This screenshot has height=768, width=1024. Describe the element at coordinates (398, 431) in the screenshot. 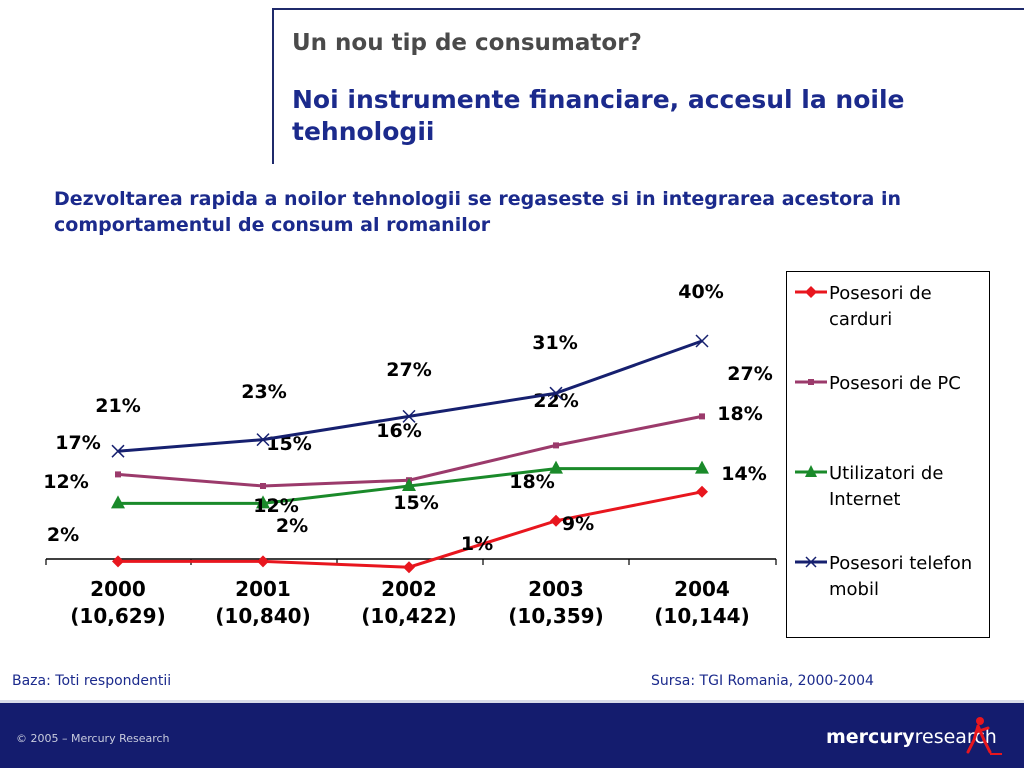

I see `data-label-1-2: 16%` at that location.